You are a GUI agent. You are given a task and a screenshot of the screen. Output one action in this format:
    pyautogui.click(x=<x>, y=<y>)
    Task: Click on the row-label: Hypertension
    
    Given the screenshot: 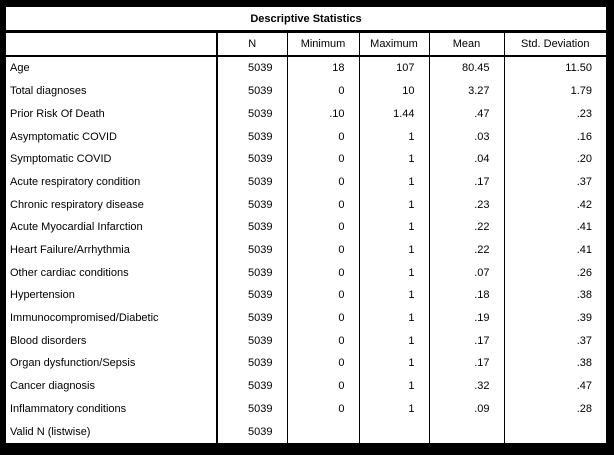 What is the action you would take?
    pyautogui.click(x=112, y=295)
    